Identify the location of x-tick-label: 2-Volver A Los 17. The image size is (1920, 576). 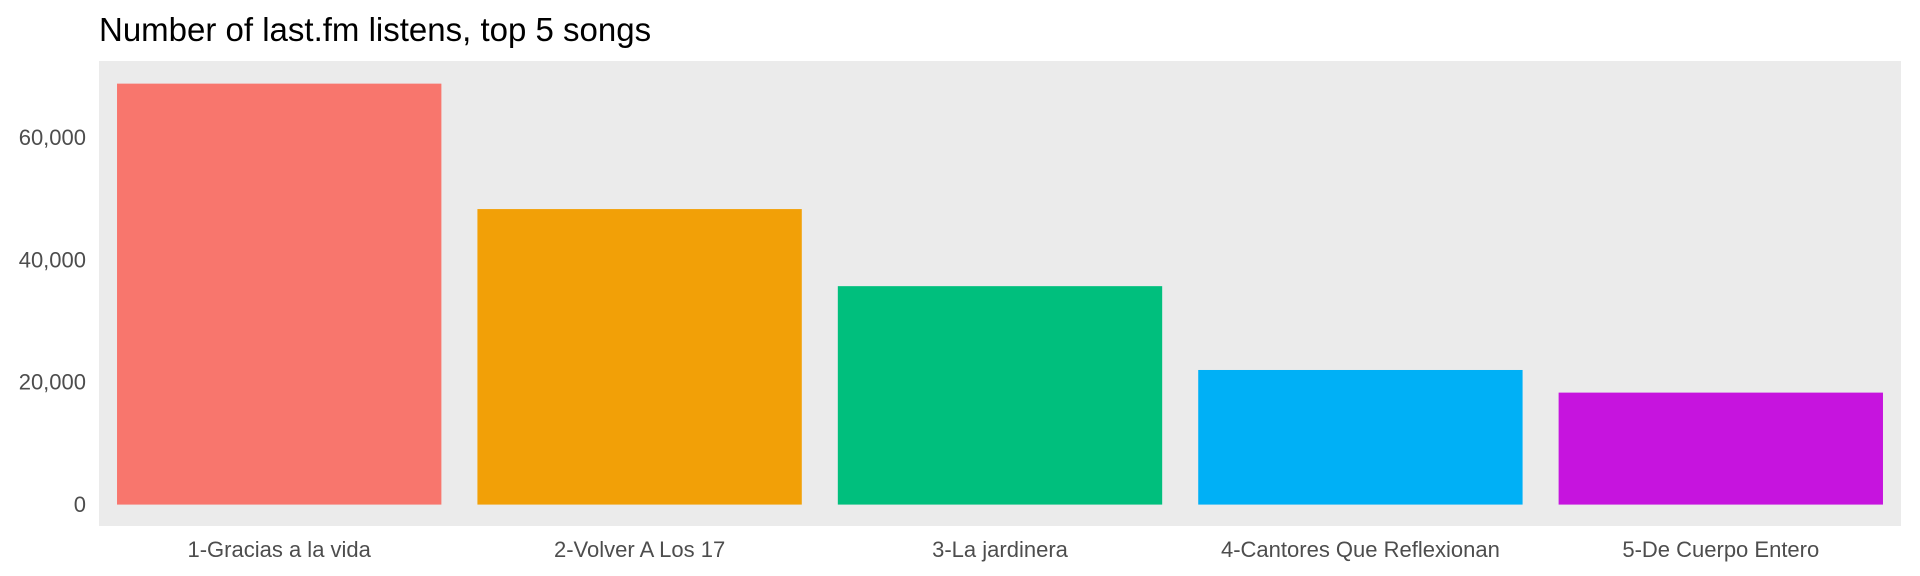
(639, 549).